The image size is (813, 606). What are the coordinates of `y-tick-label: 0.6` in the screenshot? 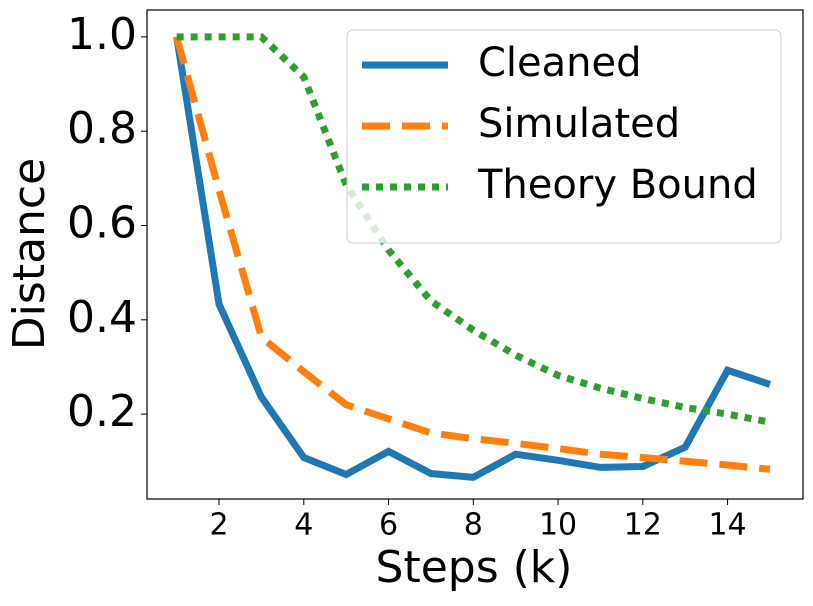 It's located at (102, 222).